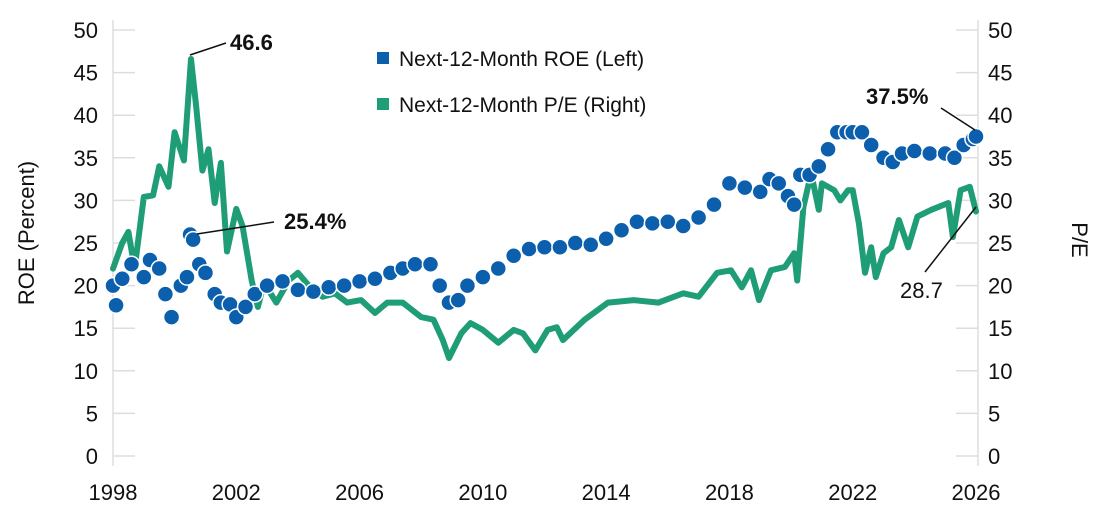 The width and height of the screenshot is (1100, 511). Describe the element at coordinates (86, 73) in the screenshot. I see `left-tick-label: 45` at that location.